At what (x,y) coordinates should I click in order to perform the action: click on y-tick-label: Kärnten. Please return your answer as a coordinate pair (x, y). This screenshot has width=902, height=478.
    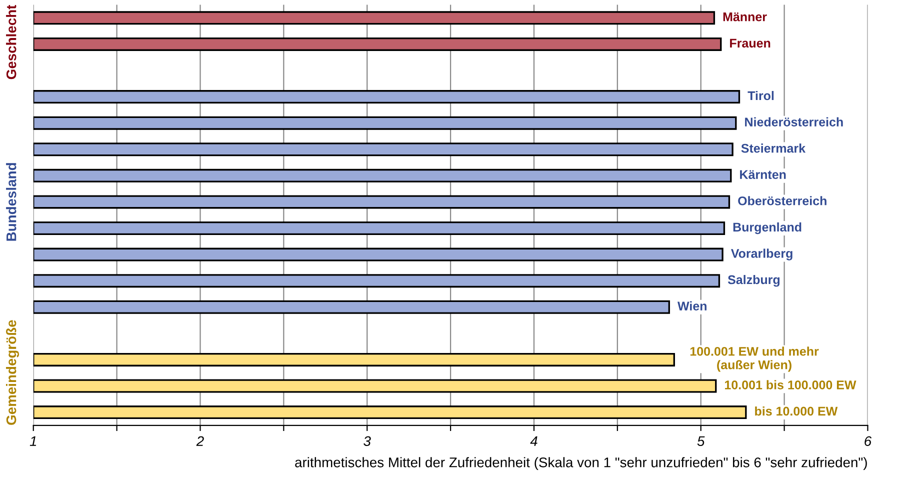
    Looking at the image, I should click on (763, 175).